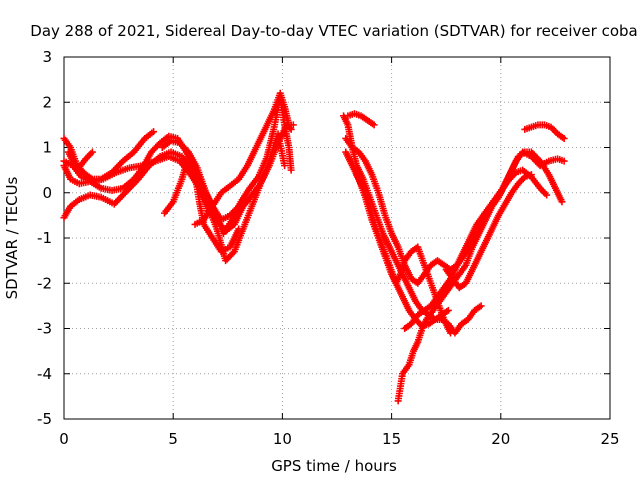 The height and width of the screenshot is (480, 640). What do you see at coordinates (282, 439) in the screenshot?
I see `x-tick-label: 10` at bounding box center [282, 439].